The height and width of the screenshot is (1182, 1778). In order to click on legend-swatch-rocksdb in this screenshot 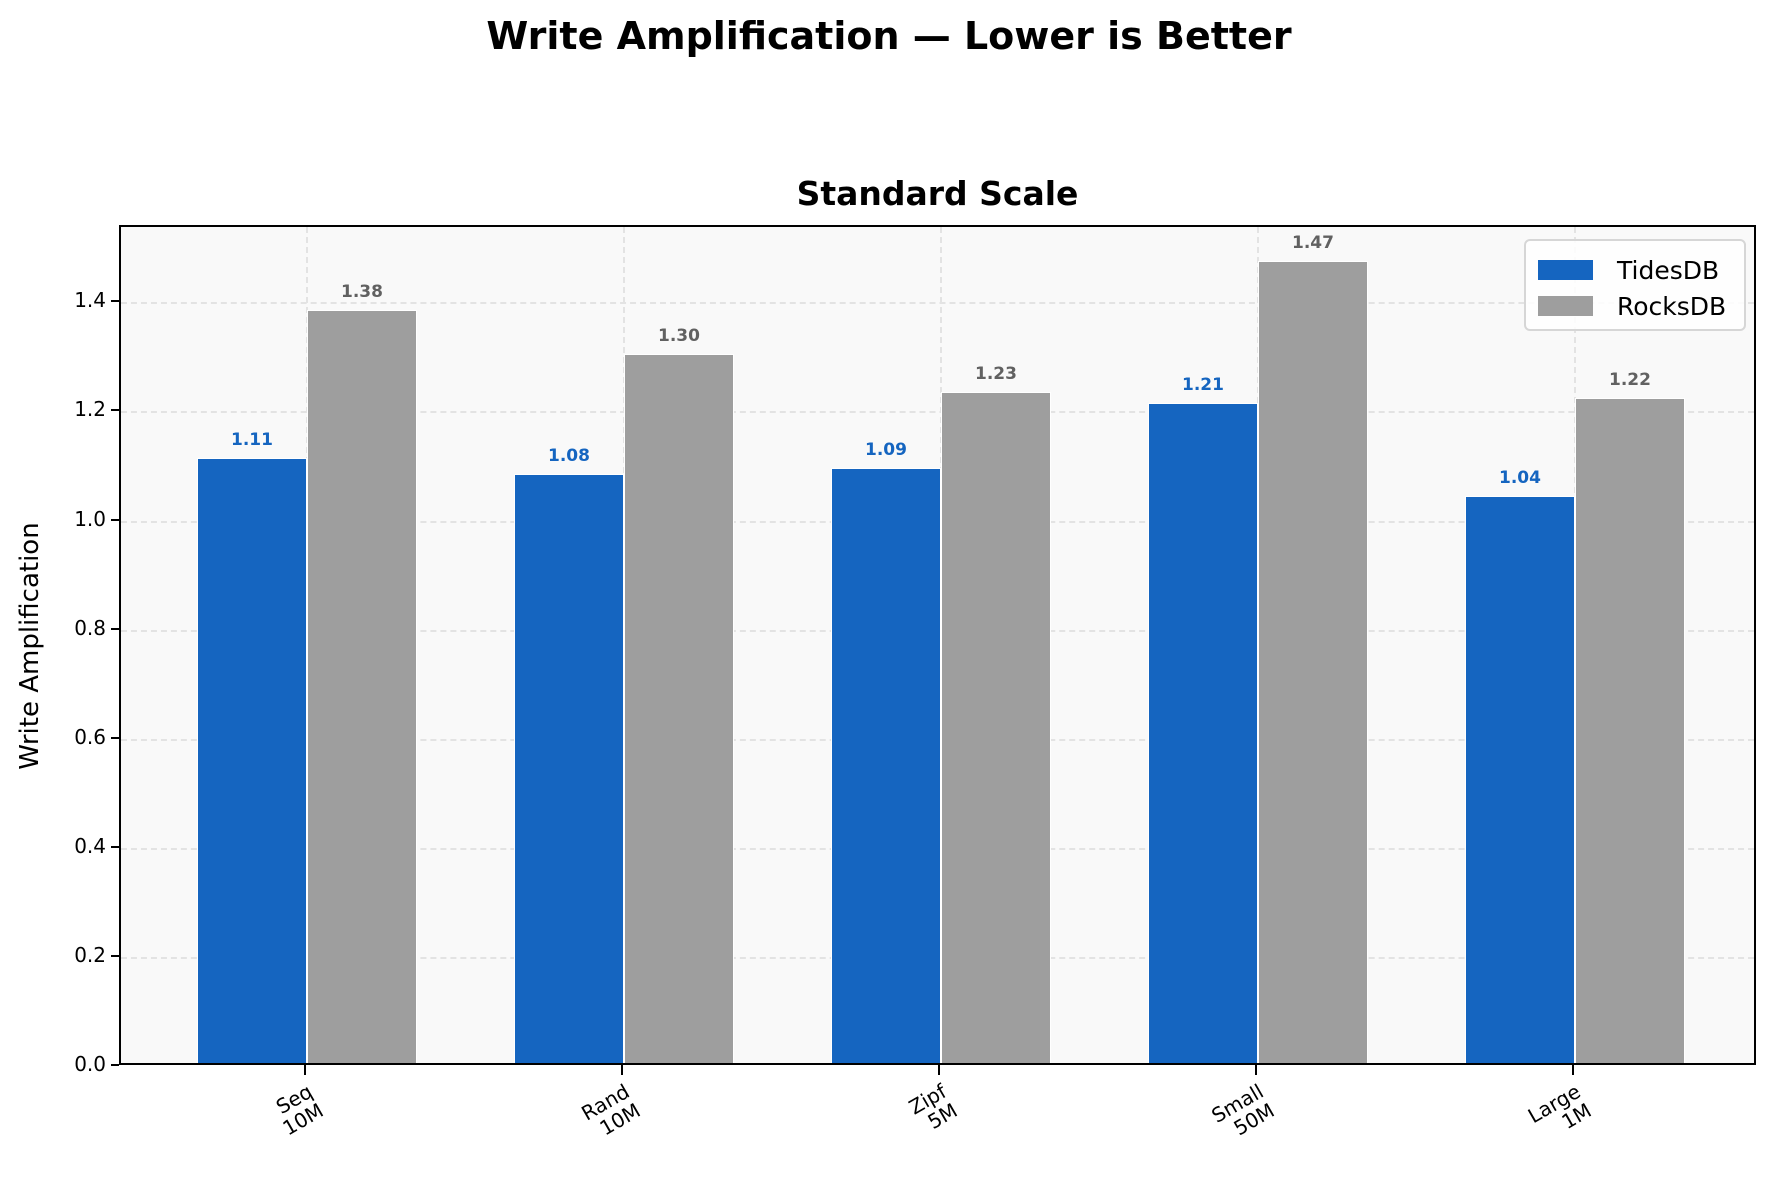, I will do `click(1565, 306)`.